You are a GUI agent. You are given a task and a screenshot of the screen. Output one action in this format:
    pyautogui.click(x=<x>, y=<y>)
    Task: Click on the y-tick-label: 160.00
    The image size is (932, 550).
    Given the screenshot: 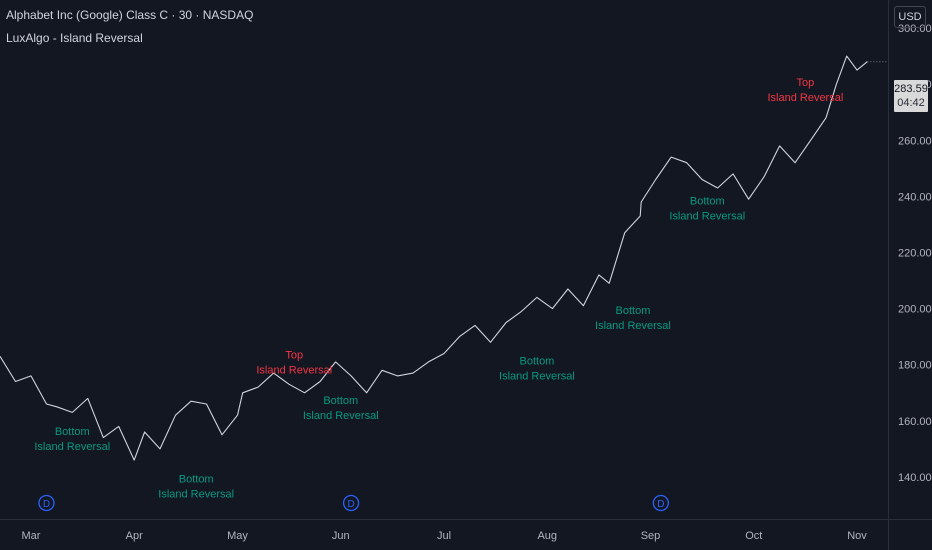 What is the action you would take?
    pyautogui.click(x=915, y=422)
    